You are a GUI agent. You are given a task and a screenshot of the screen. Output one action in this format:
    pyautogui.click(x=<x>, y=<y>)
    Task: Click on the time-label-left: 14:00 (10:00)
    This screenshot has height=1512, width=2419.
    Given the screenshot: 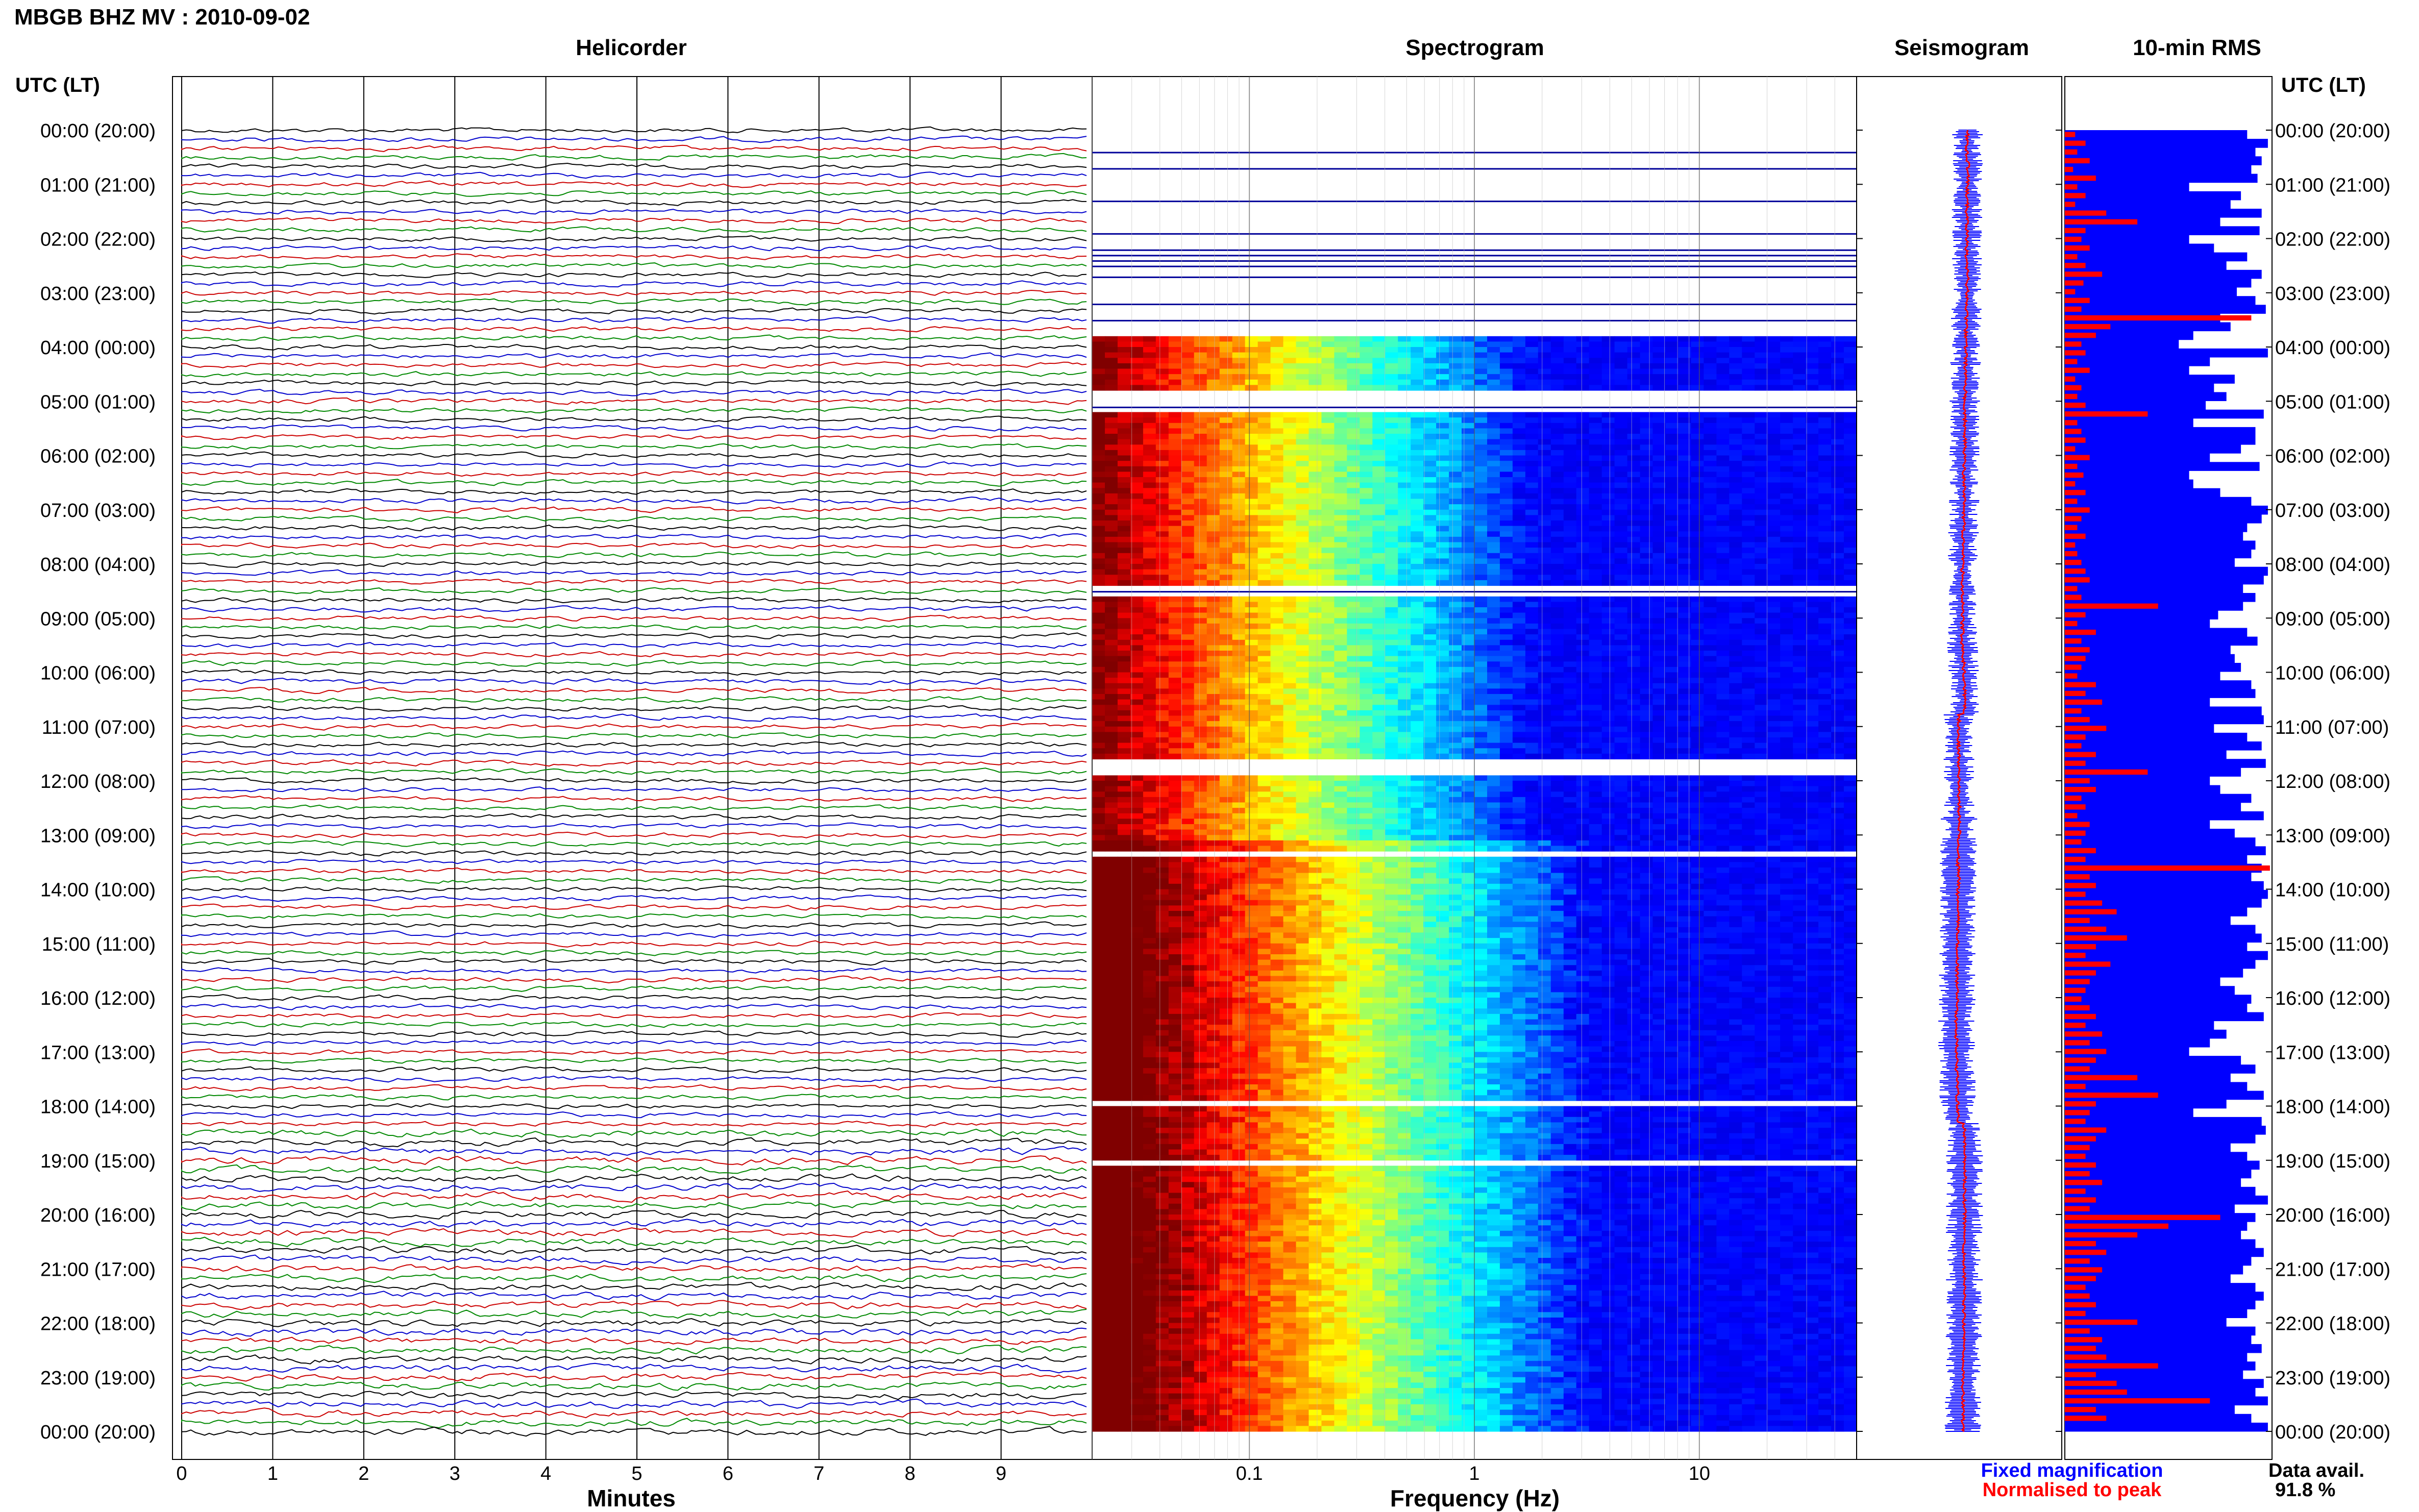 What is the action you would take?
    pyautogui.click(x=98, y=890)
    